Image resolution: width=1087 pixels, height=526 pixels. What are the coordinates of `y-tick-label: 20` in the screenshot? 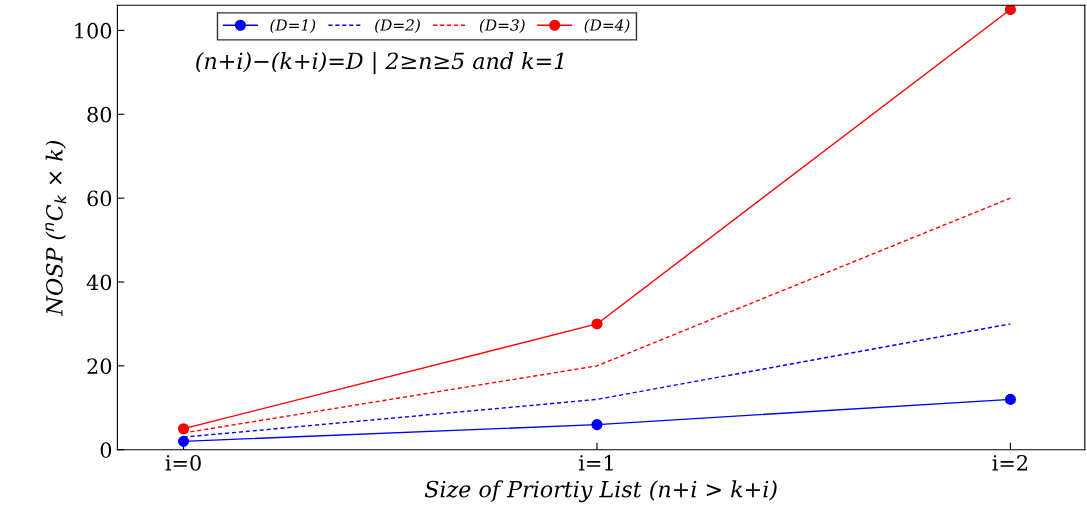 It's located at (99, 366).